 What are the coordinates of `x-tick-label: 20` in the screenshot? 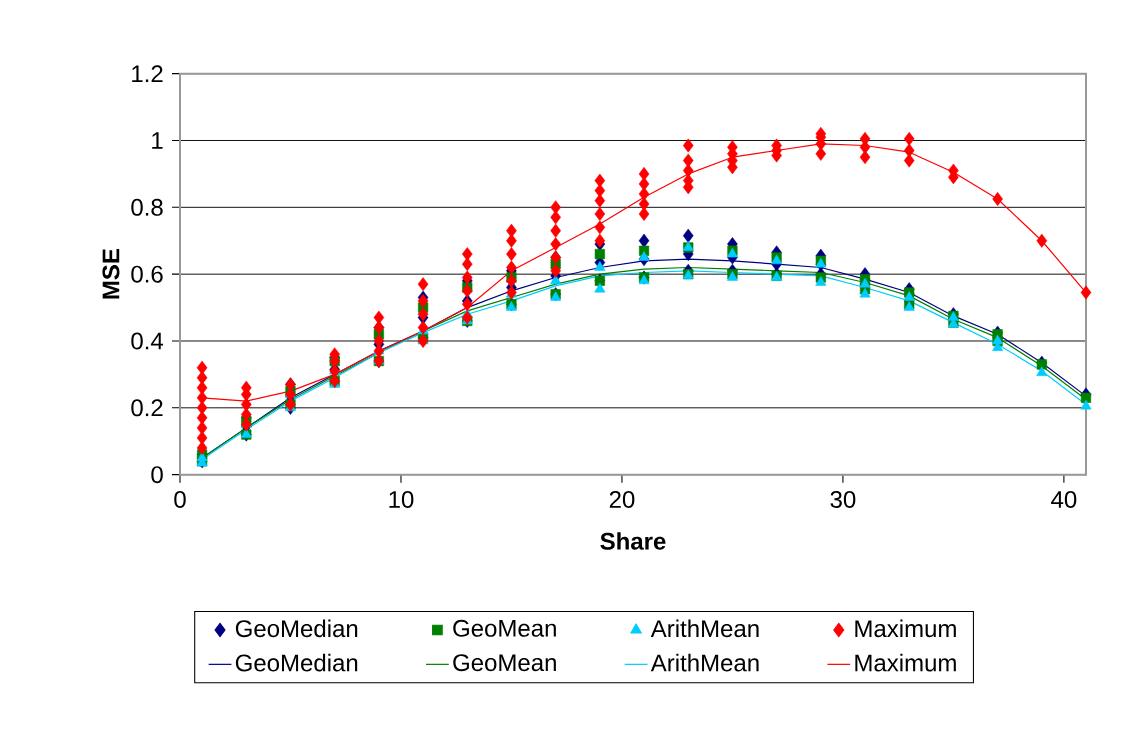 It's located at (622, 500).